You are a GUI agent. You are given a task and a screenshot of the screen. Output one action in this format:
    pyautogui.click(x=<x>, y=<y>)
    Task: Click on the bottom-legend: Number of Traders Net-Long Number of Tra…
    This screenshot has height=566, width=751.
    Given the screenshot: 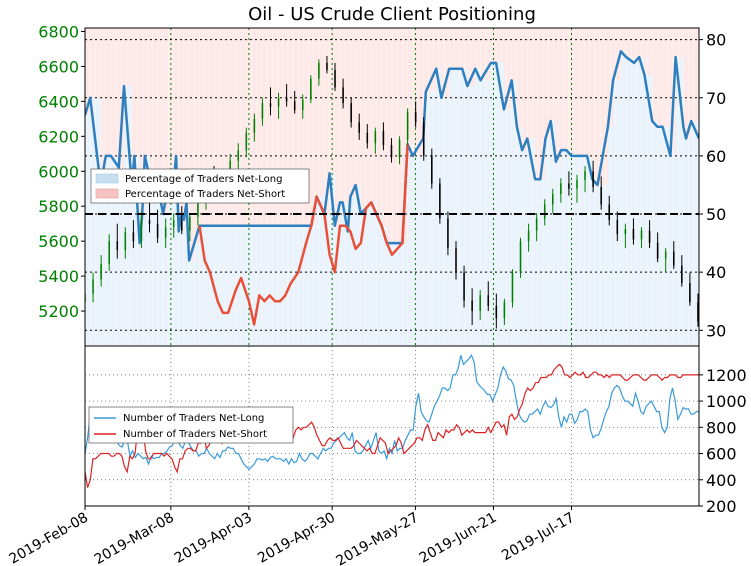 What is the action you would take?
    pyautogui.click(x=191, y=425)
    